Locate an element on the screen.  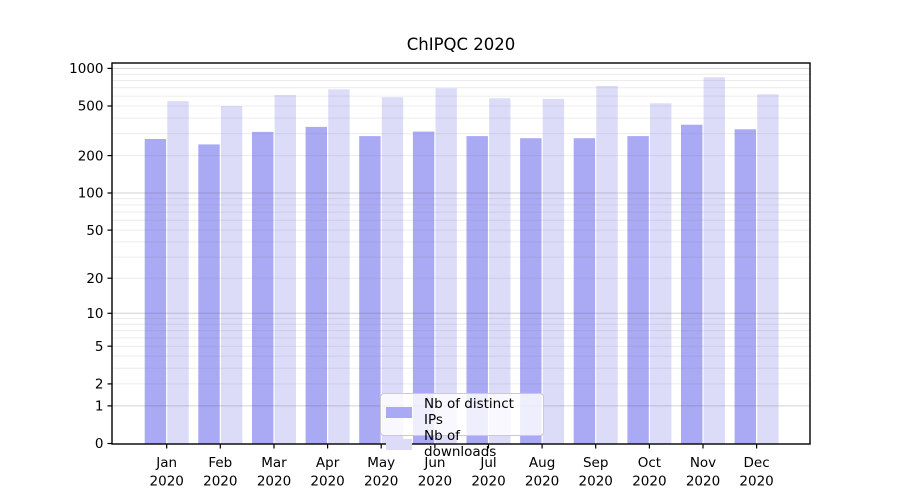
y-tick-label: 20 is located at coordinates (94, 279).